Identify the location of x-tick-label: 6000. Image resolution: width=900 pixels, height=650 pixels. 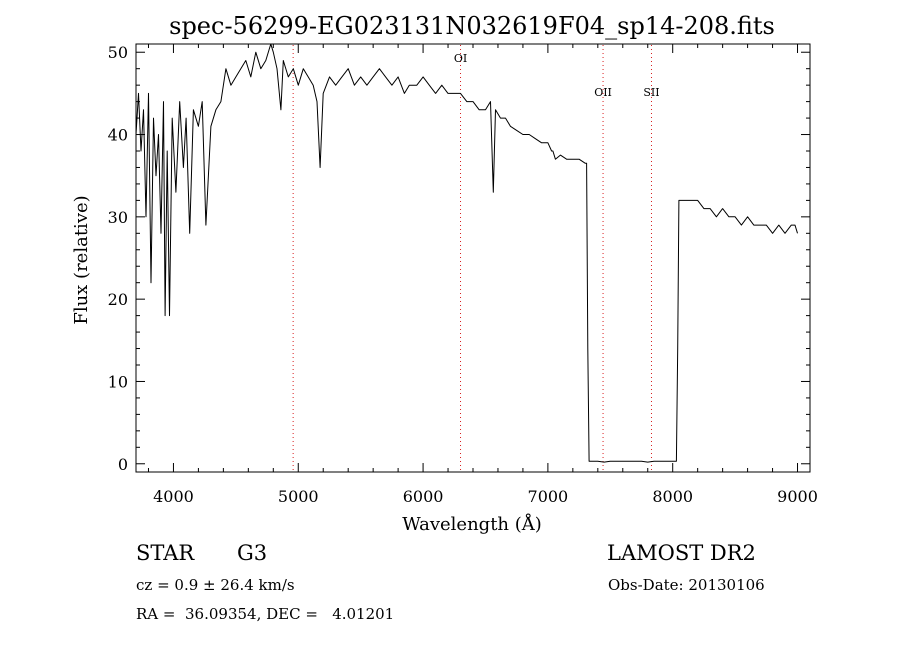
(423, 496).